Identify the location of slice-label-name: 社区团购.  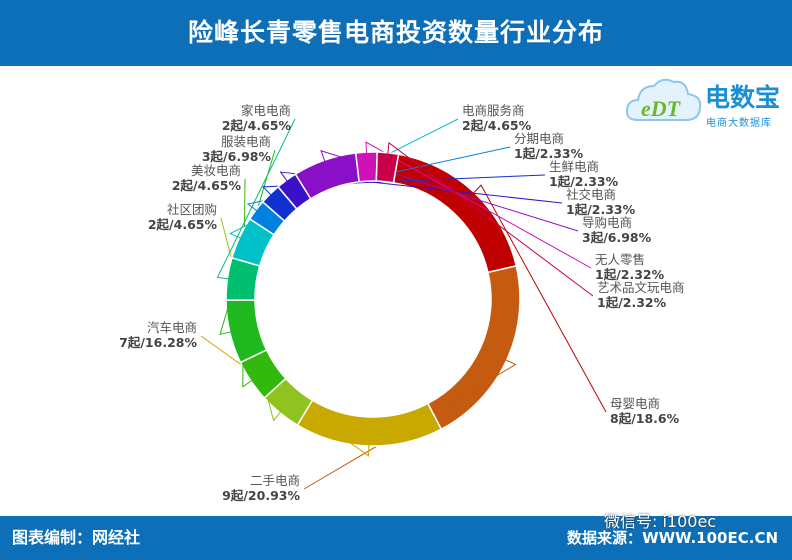
(192, 209).